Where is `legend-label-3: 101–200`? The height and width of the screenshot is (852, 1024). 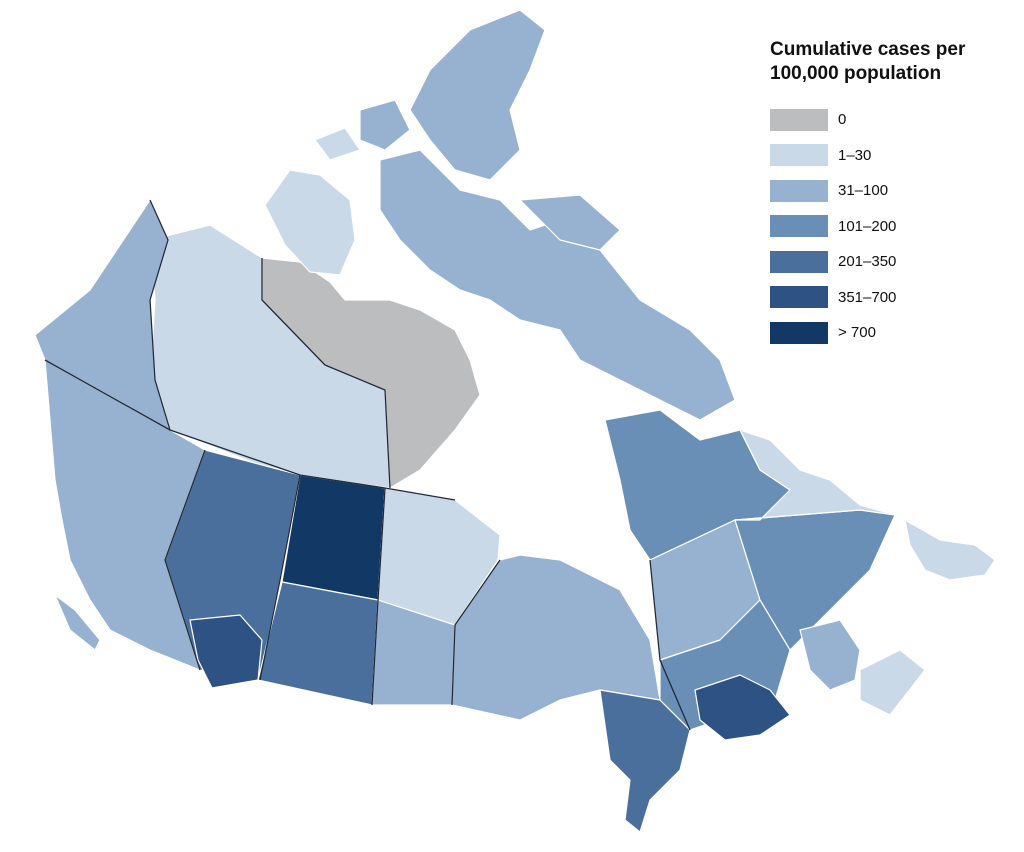
legend-label-3: 101–200 is located at coordinates (867, 226).